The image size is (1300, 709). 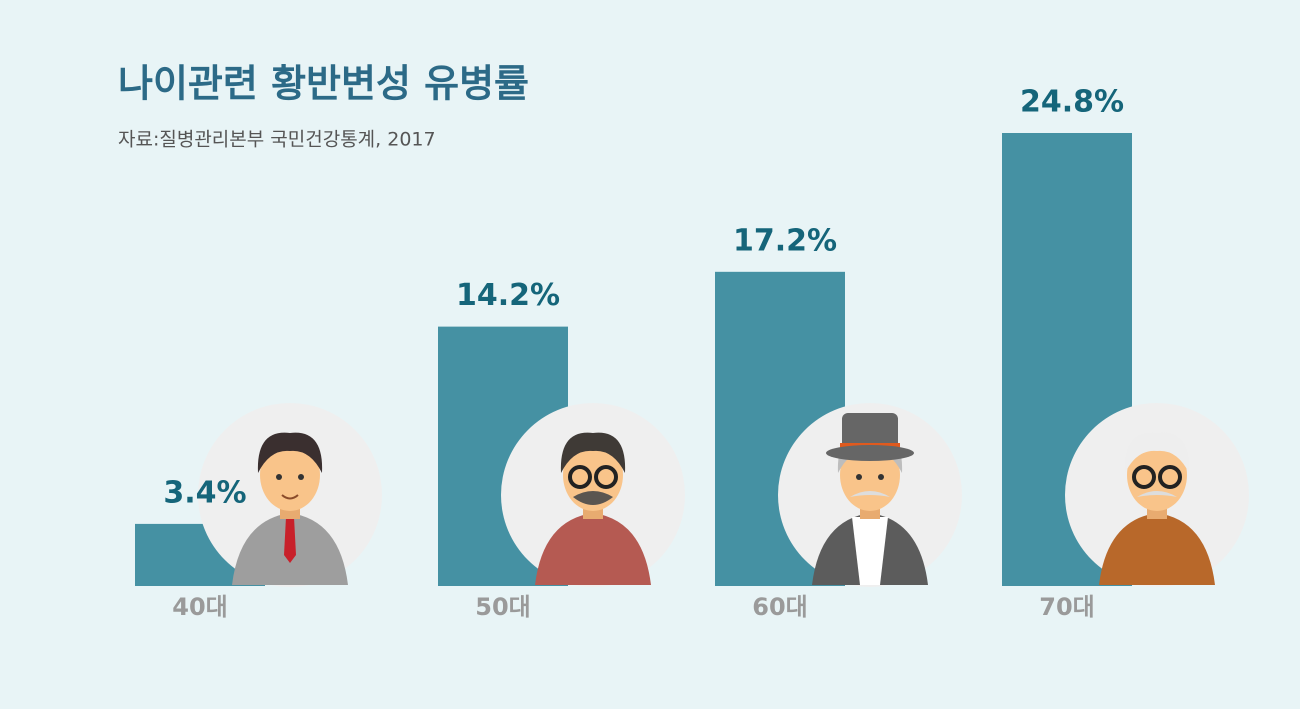 What do you see at coordinates (779, 607) in the screenshot?
I see `x-tick-label: 60대` at bounding box center [779, 607].